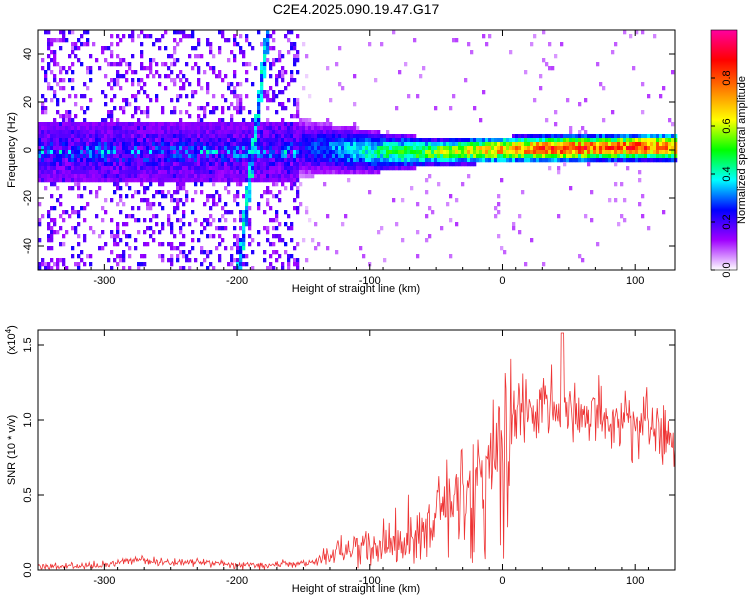 The height and width of the screenshot is (600, 750). Describe the element at coordinates (502, 281) in the screenshot. I see `x-tick-label: 0` at that location.